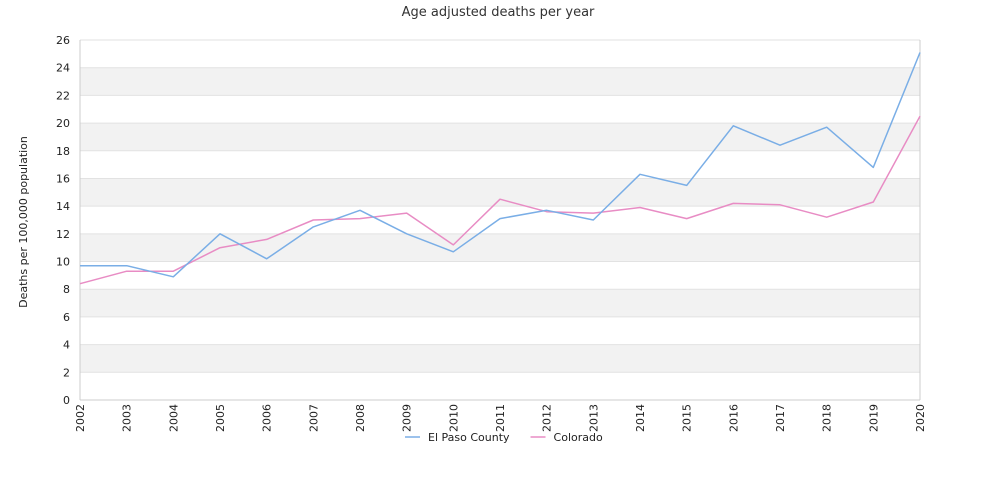 The width and height of the screenshot is (1000, 500). What do you see at coordinates (23, 222) in the screenshot?
I see `y-axis-label: Deaths per 100,000 population` at bounding box center [23, 222].